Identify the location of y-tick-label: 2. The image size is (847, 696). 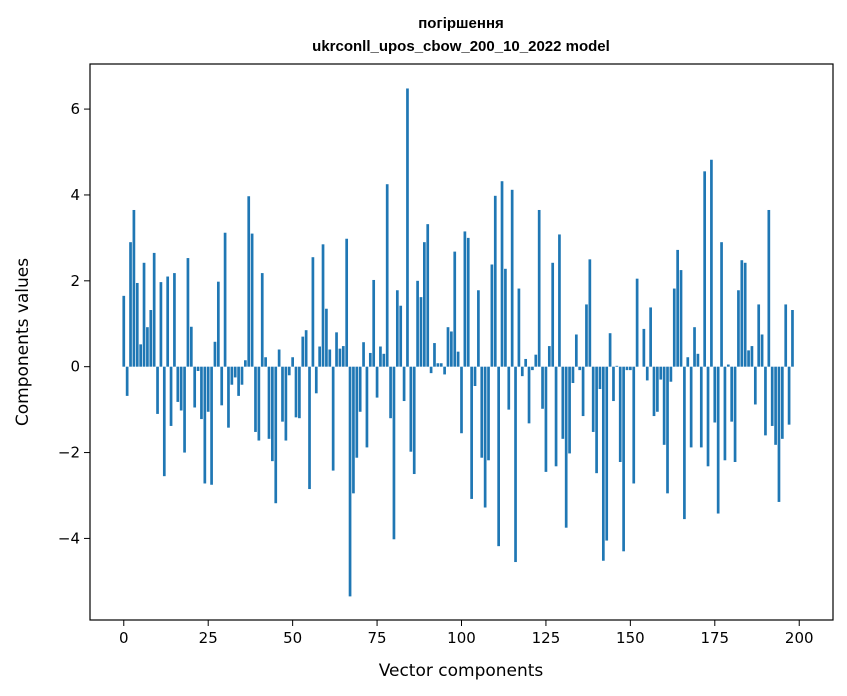
(75, 281).